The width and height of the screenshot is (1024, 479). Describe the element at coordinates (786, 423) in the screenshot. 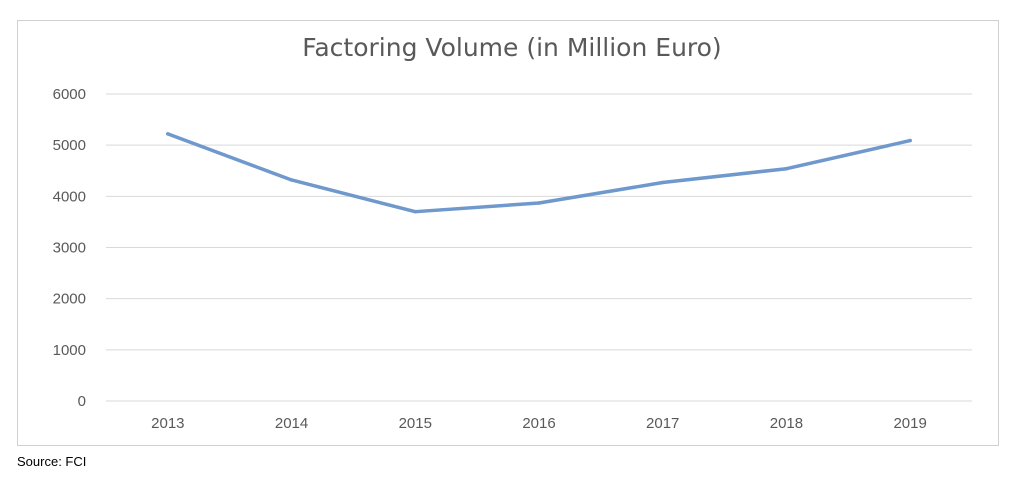

I see `x-tick-label: 2018` at that location.